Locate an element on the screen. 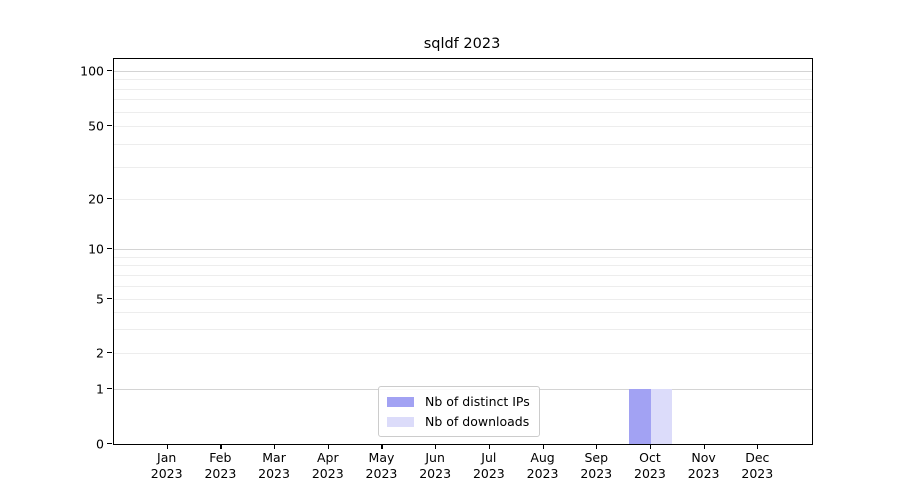 This screenshot has width=900, height=500. y-tick-label: 0 is located at coordinates (100, 444).